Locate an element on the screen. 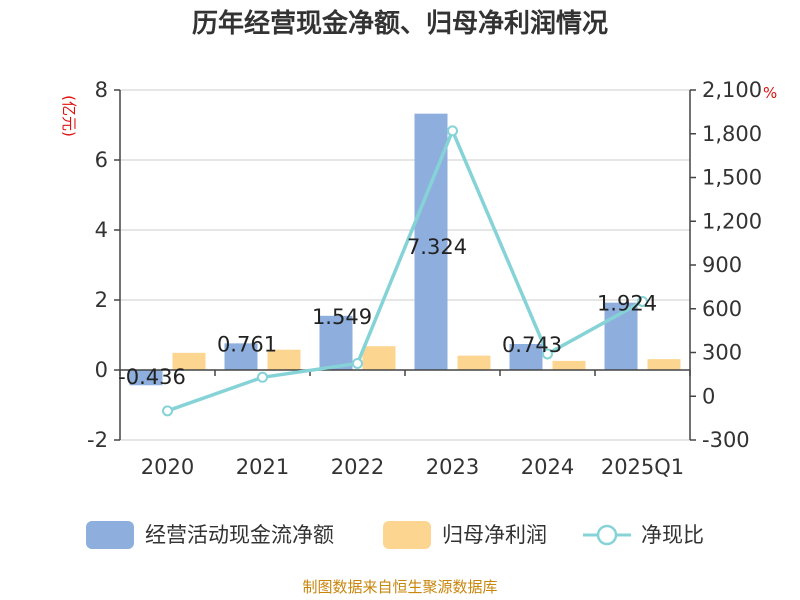 This screenshot has width=800, height=600. left-tick-label: -2 is located at coordinates (97, 440).